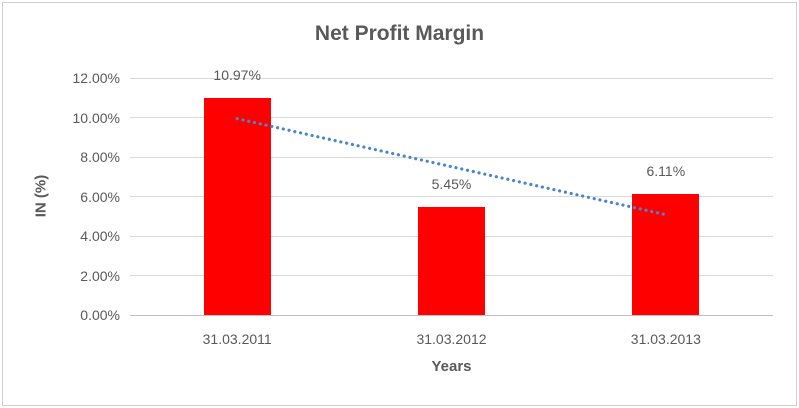 Image resolution: width=799 pixels, height=408 pixels. What do you see at coordinates (399, 33) in the screenshot?
I see `chart-title: Net Profit Margin` at bounding box center [399, 33].